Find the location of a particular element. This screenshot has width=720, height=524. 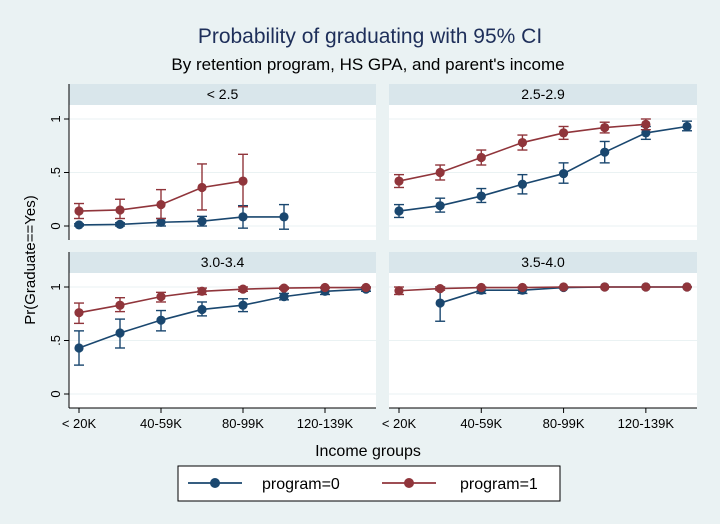

panel-1: < 2.5 0 .5 1 is located at coordinates (212, 162).